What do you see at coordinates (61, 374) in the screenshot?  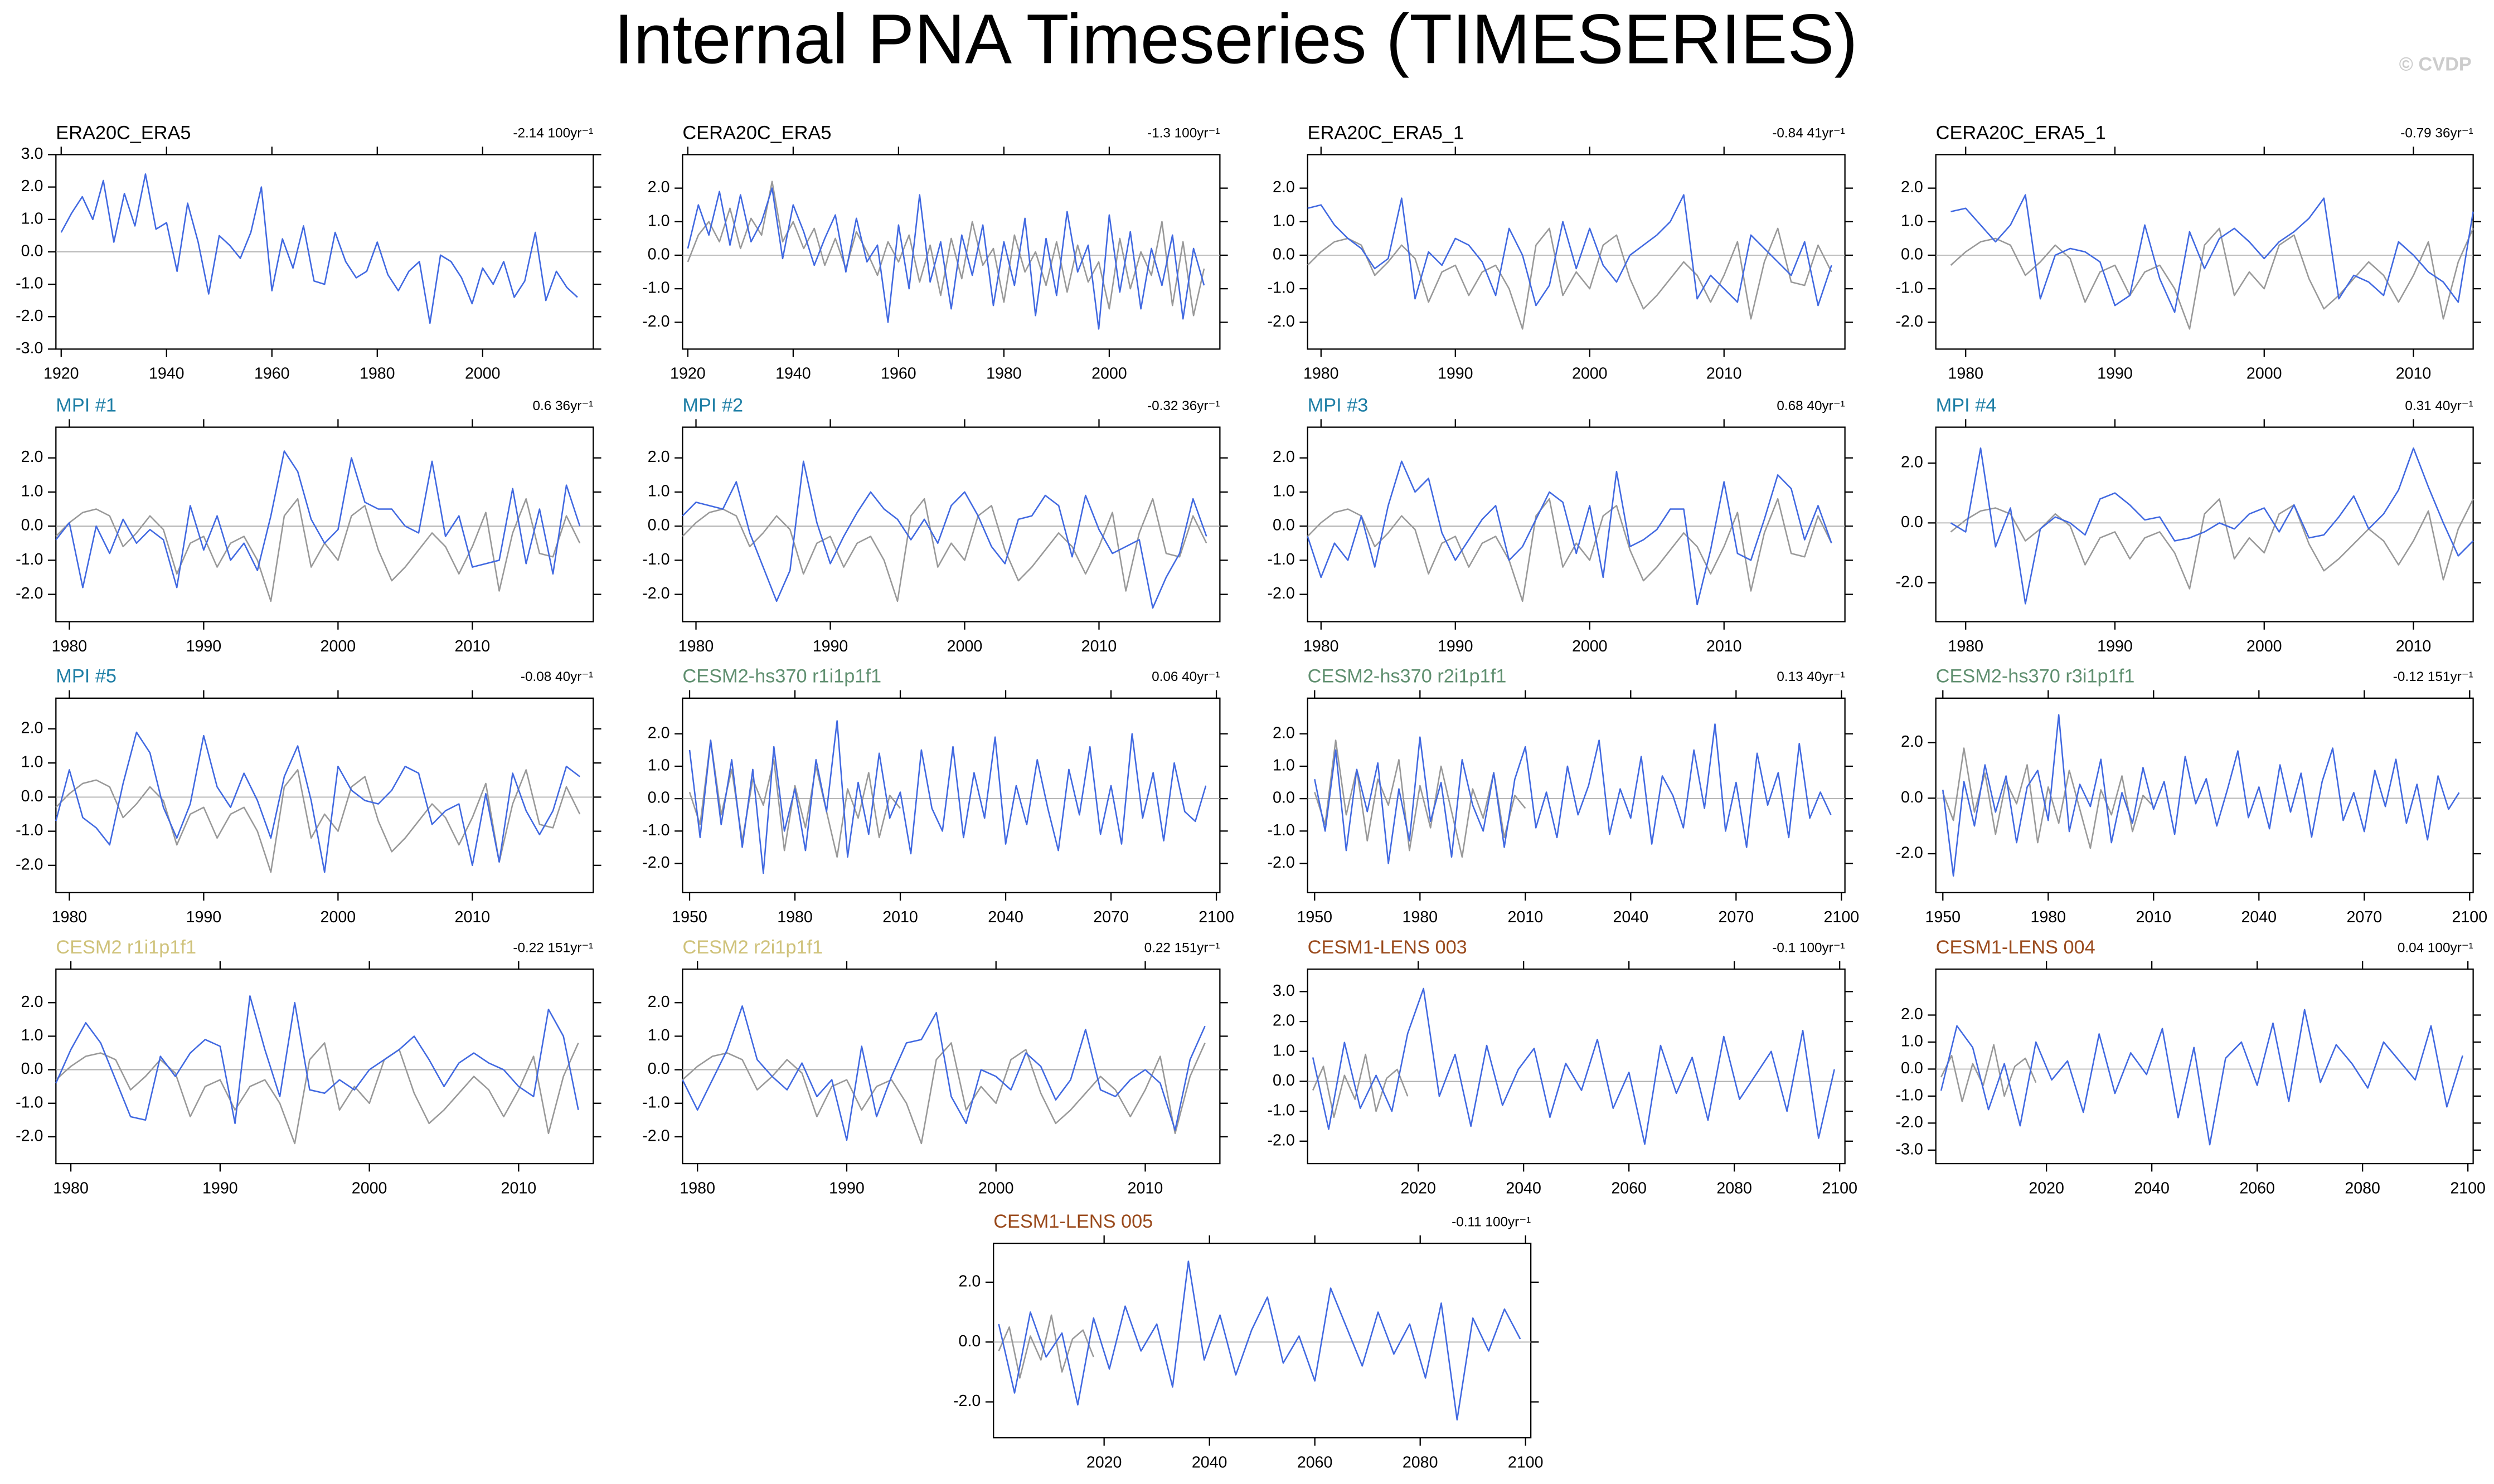 I see `x-tick-label: 1920` at bounding box center [61, 374].